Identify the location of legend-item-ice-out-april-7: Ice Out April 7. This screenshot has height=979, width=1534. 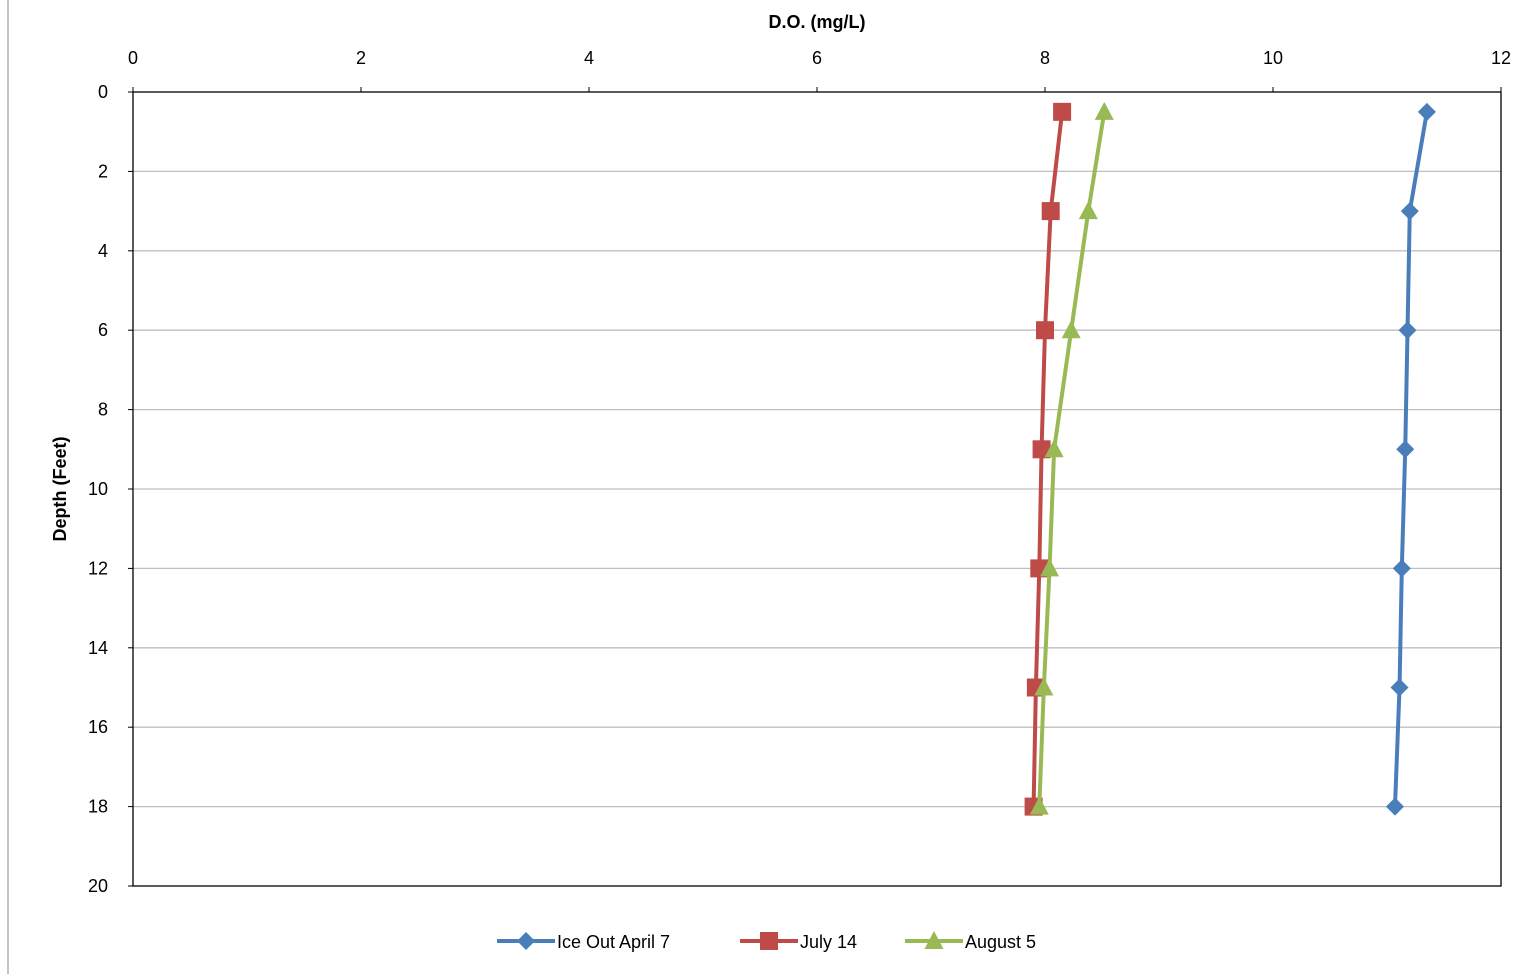
(583, 942).